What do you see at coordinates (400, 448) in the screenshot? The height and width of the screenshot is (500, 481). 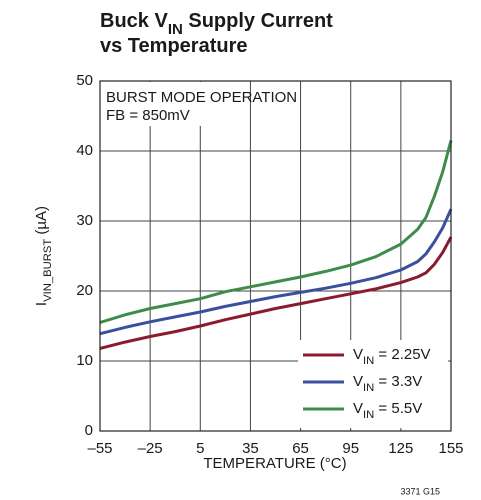 I see `x-tick-label: 125` at bounding box center [400, 448].